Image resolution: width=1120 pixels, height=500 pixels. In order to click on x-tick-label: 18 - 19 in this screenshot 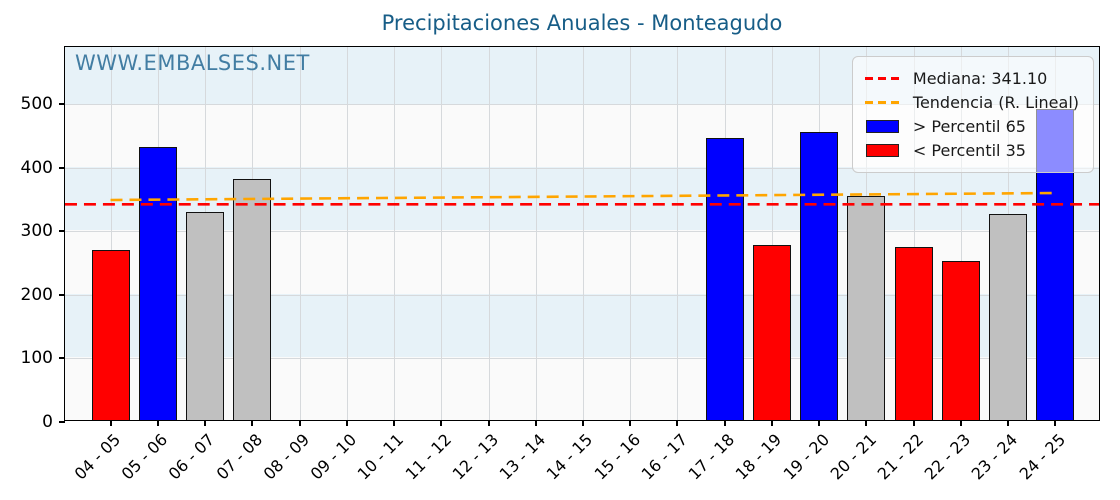, I will do `click(758, 457)`.